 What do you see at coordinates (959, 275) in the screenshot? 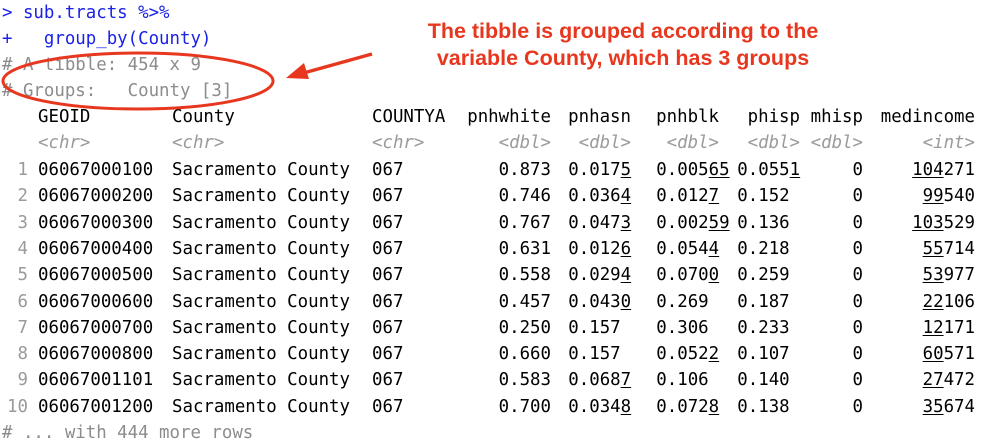
I see `cell-rest: 977` at bounding box center [959, 275].